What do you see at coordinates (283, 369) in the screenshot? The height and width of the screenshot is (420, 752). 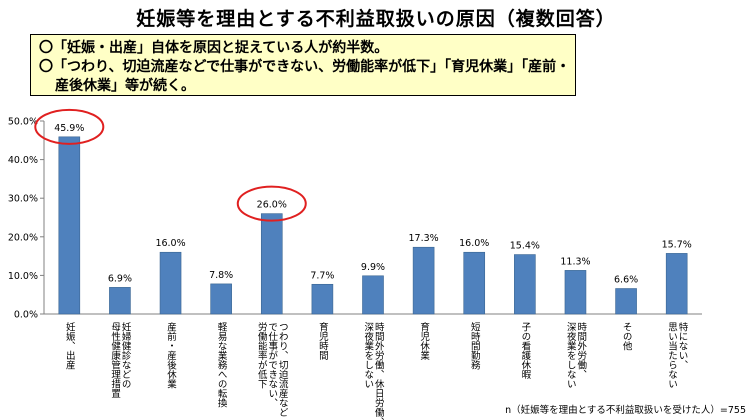 I see `category-label: つわり、切迫流産など` at bounding box center [283, 369].